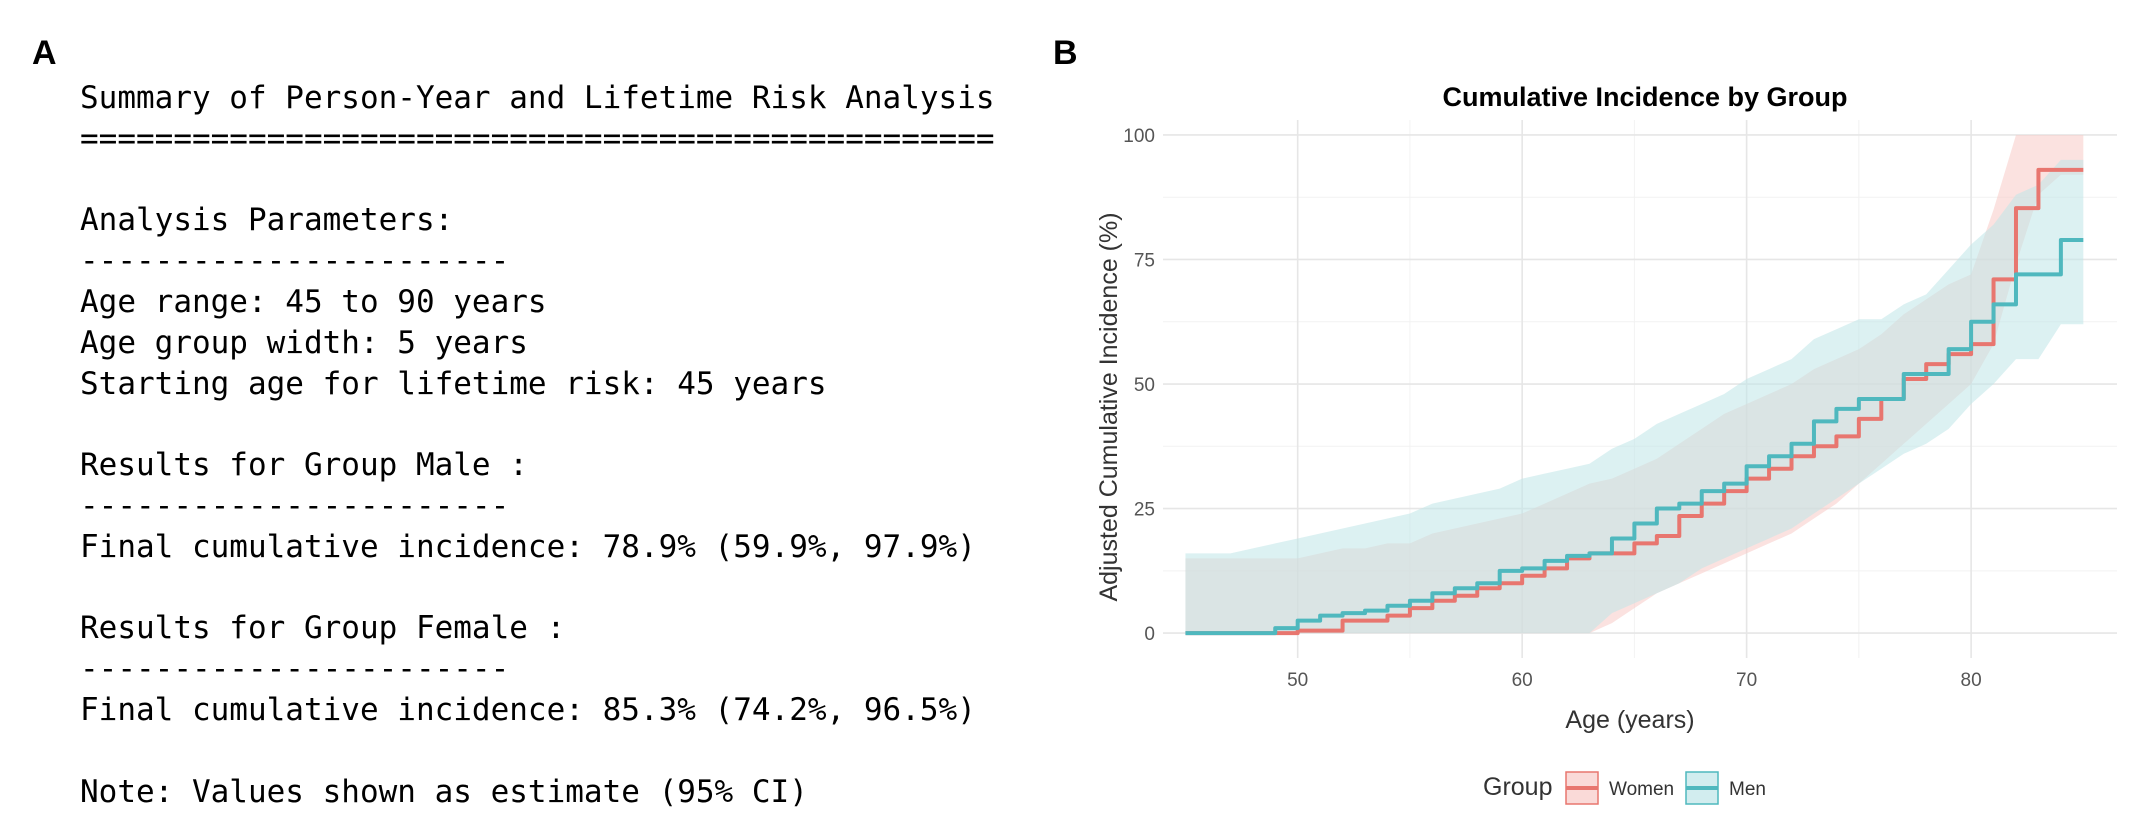 This screenshot has height=830, width=2134. I want to click on y-tick-label: 0, so click(1149, 634).